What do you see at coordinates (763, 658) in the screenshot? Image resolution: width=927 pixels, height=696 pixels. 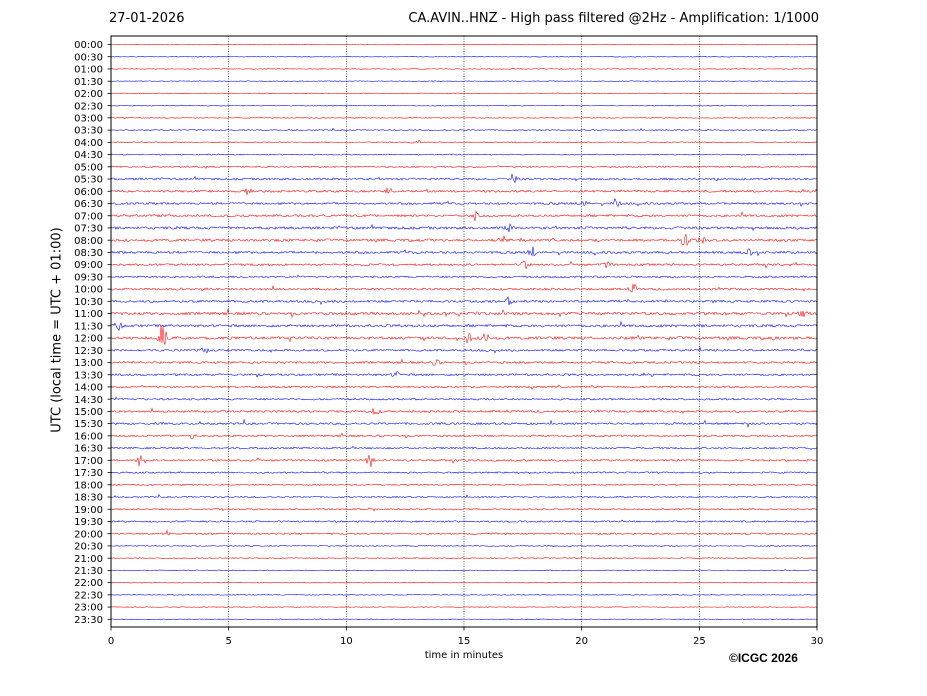 I see `copyright-text: ©ICGC 2026` at bounding box center [763, 658].